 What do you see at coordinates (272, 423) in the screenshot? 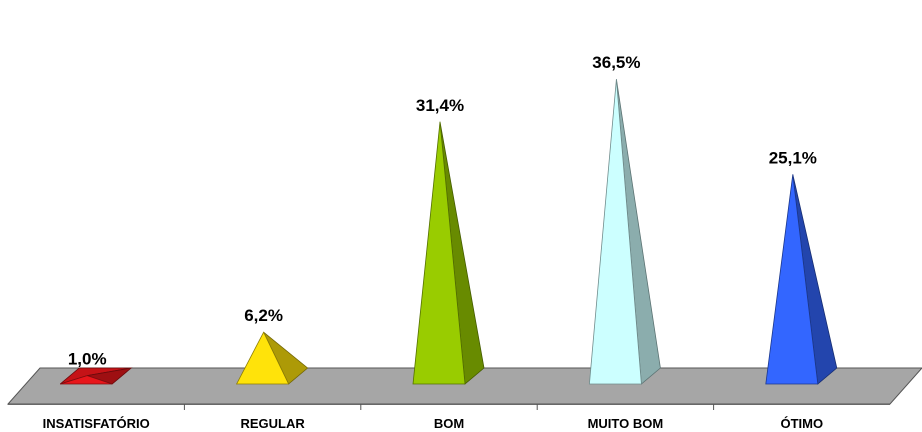
I see `category-tick-label: REGULAR` at bounding box center [272, 423].